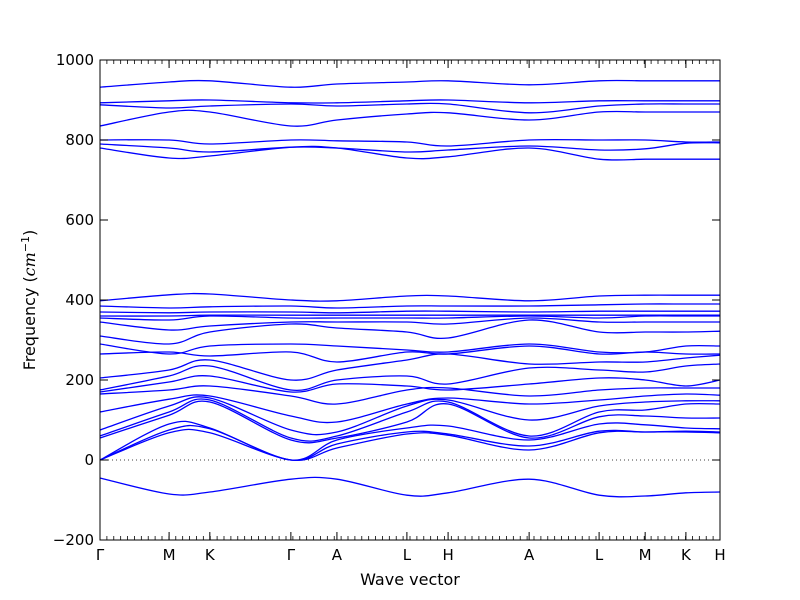 This screenshot has width=800, height=600. I want to click on y-tick-label: 600, so click(79, 220).